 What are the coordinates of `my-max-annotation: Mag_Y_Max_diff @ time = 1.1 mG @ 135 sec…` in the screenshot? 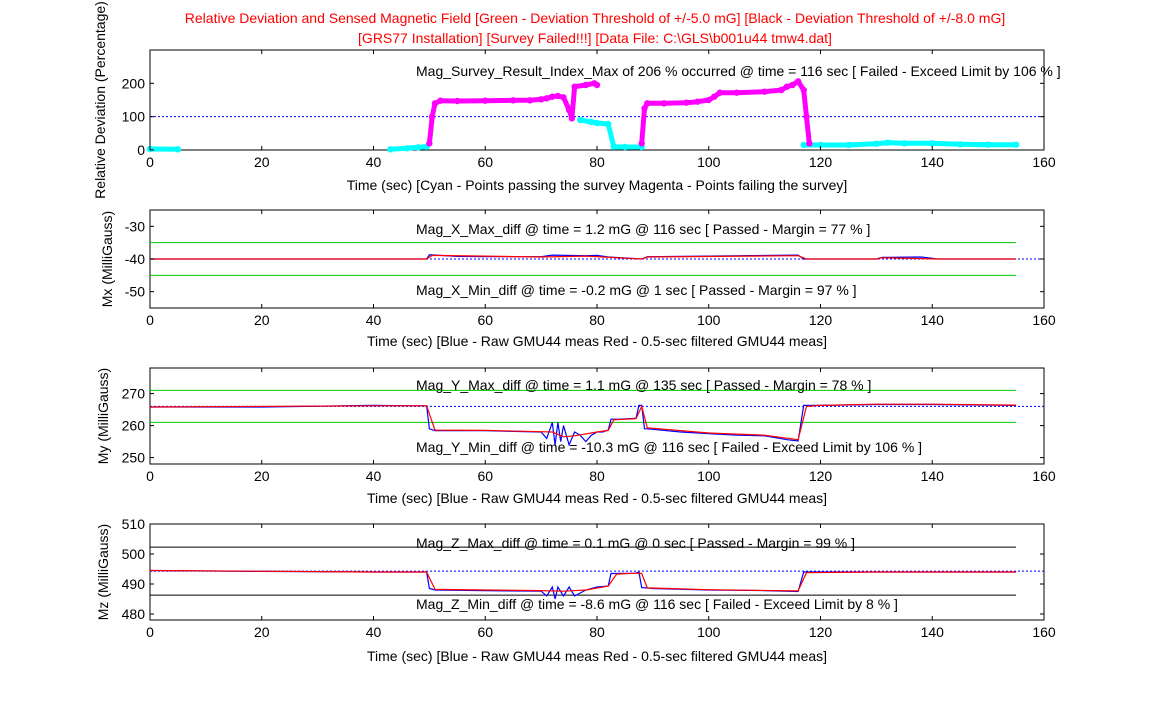 It's located at (643, 385).